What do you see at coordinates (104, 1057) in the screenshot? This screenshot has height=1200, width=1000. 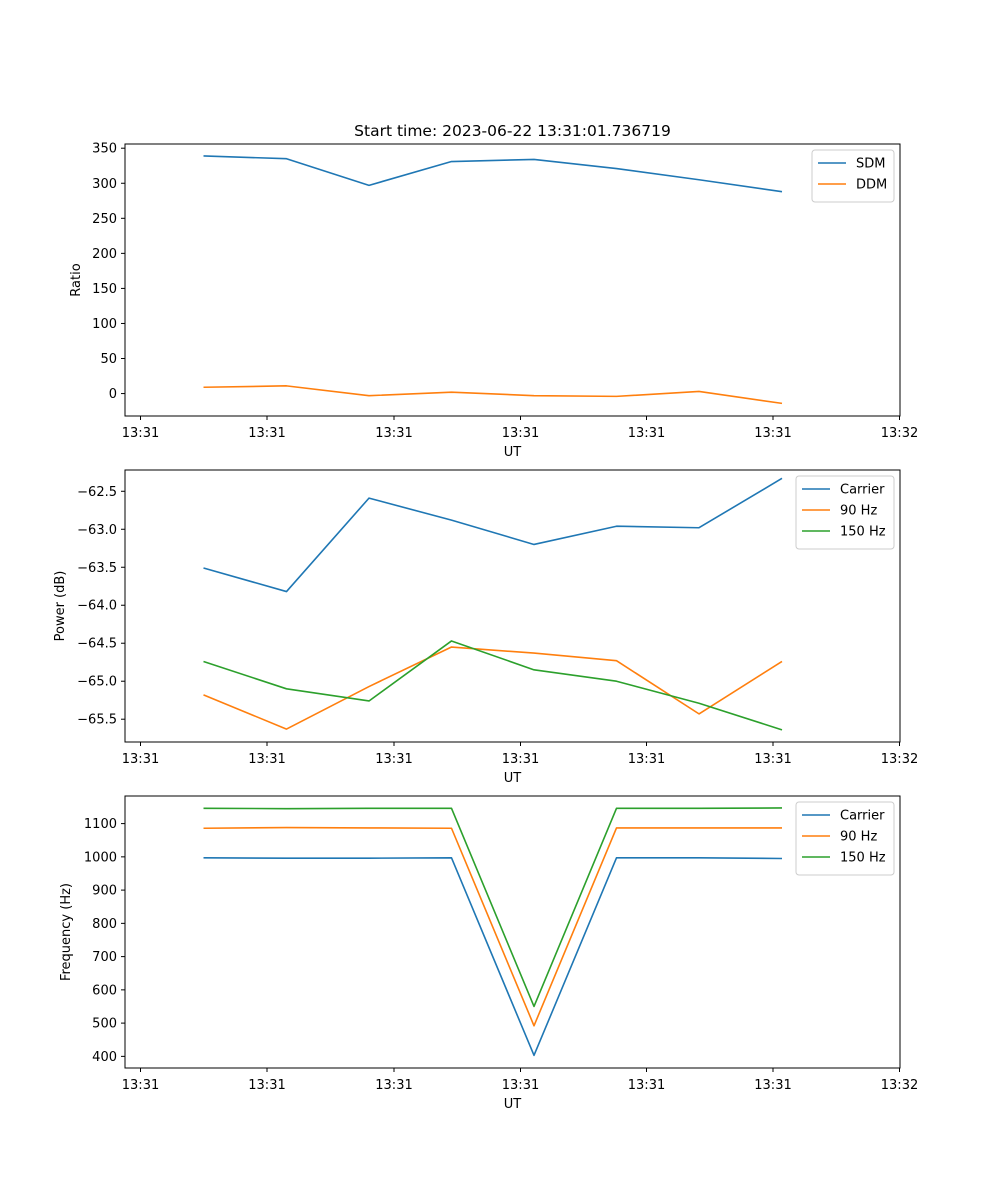 I see `y-tick-label: 400` at bounding box center [104, 1057].